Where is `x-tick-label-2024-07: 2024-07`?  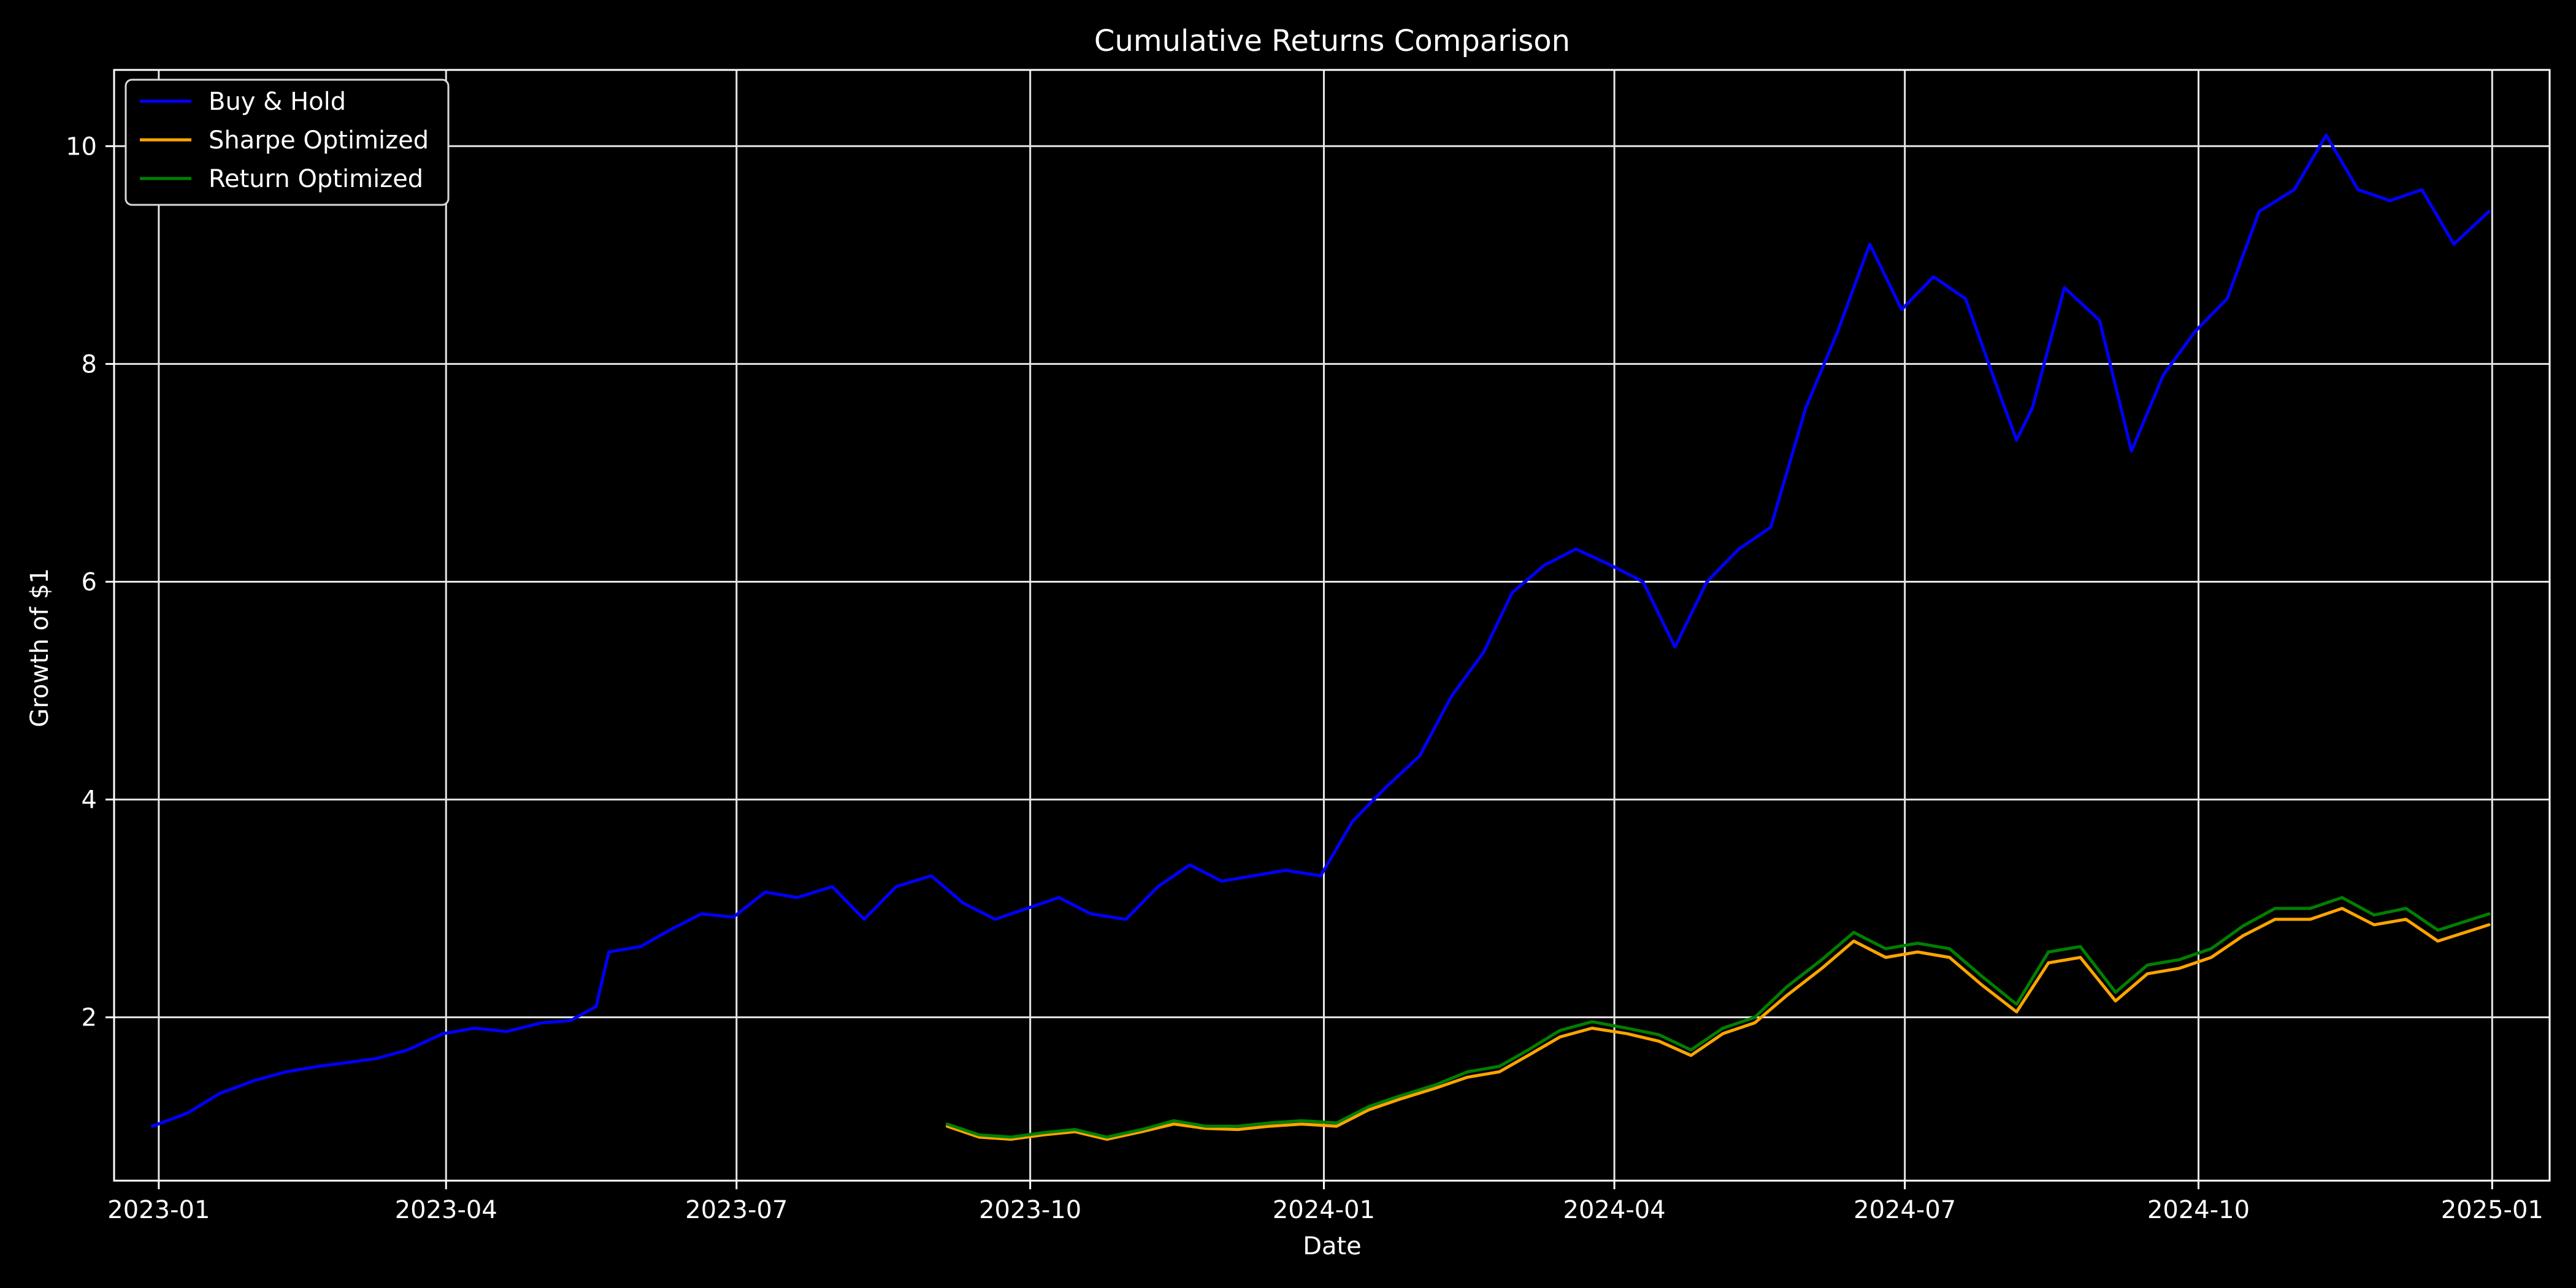 x-tick-label-2024-07: 2024-07 is located at coordinates (1904, 1210).